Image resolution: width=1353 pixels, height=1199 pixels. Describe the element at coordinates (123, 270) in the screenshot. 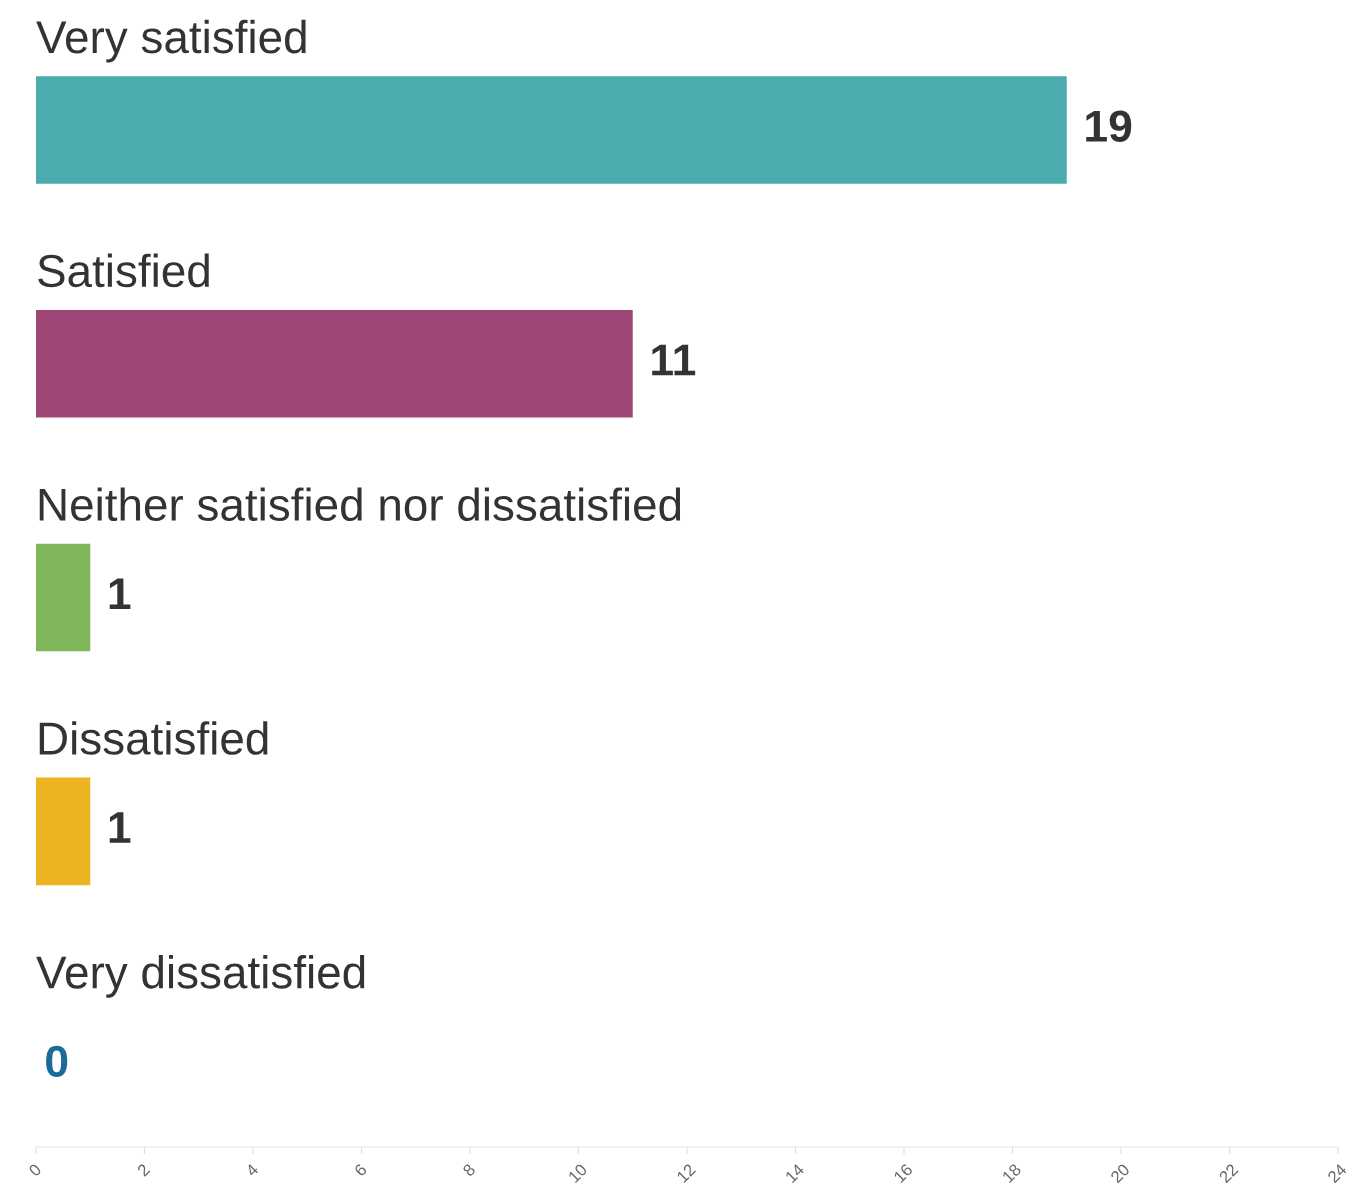

I see `y-tick-label: Satisfied` at that location.